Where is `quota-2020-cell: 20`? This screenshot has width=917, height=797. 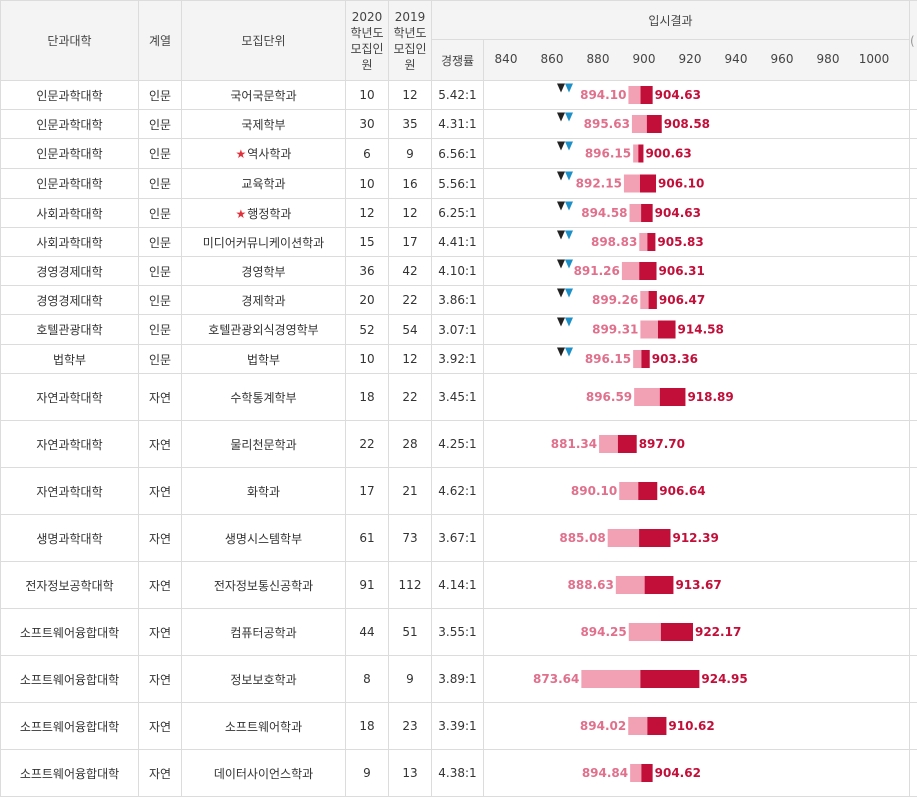 quota-2020-cell: 20 is located at coordinates (367, 300).